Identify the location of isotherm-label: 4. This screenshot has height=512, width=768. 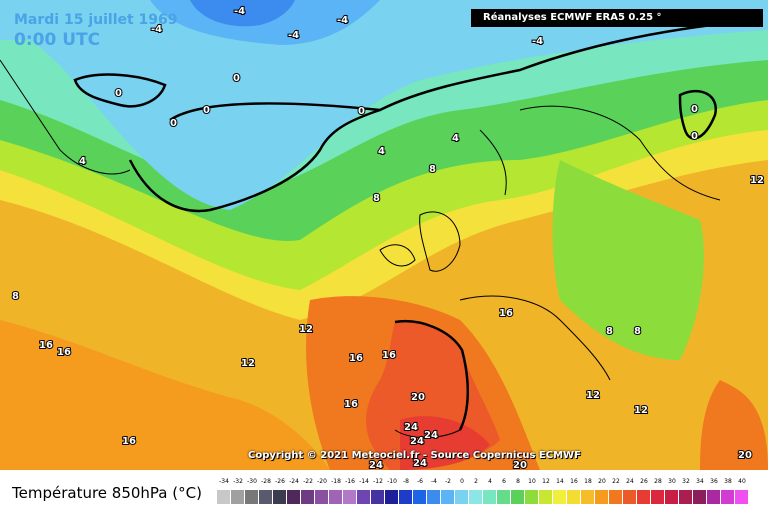
(455, 138).